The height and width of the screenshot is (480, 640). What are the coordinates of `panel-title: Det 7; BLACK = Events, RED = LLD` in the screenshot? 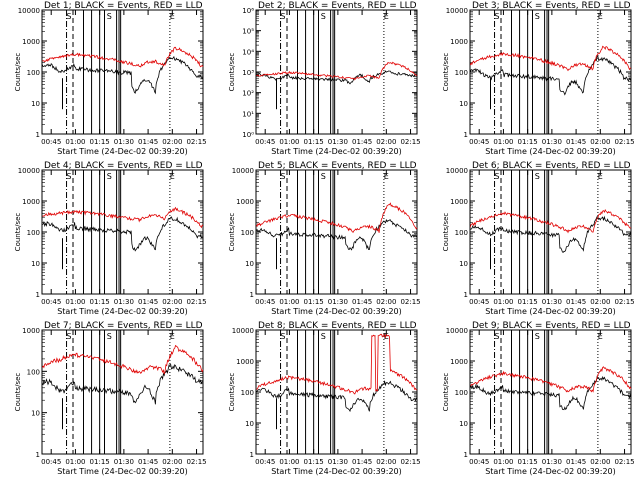 It's located at (123, 326).